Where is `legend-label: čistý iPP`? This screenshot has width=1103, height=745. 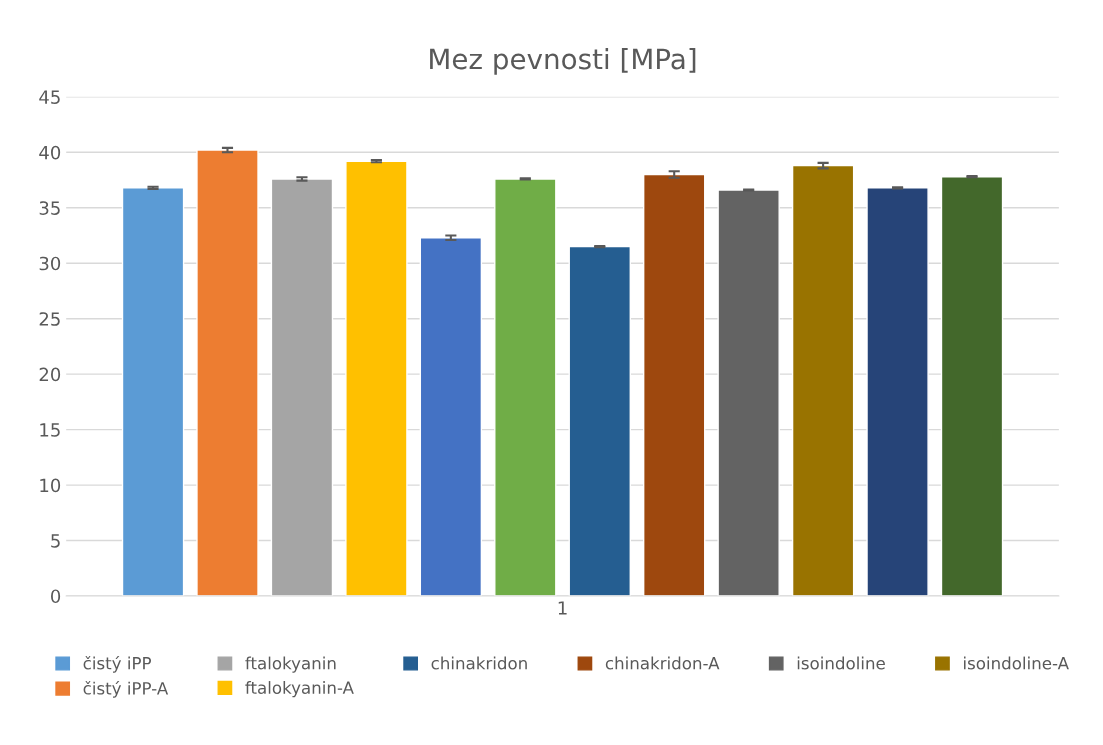 legend-label: čistý iPP is located at coordinates (117, 664).